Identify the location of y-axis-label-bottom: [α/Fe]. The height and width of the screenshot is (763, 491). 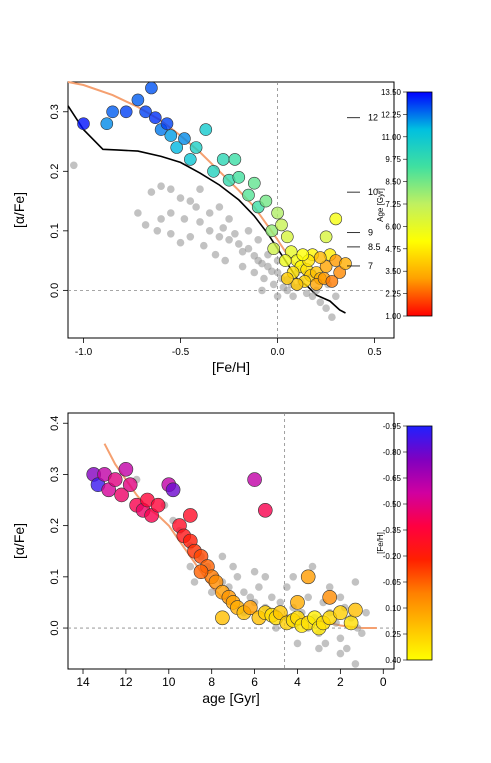
(19, 541).